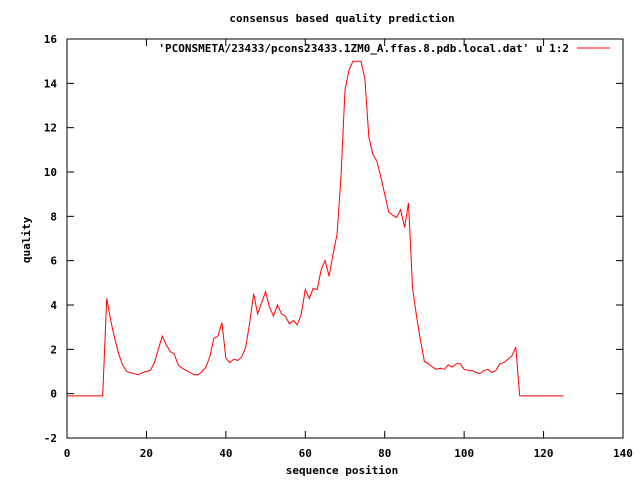  I want to click on x-tick-label: 20, so click(146, 453).